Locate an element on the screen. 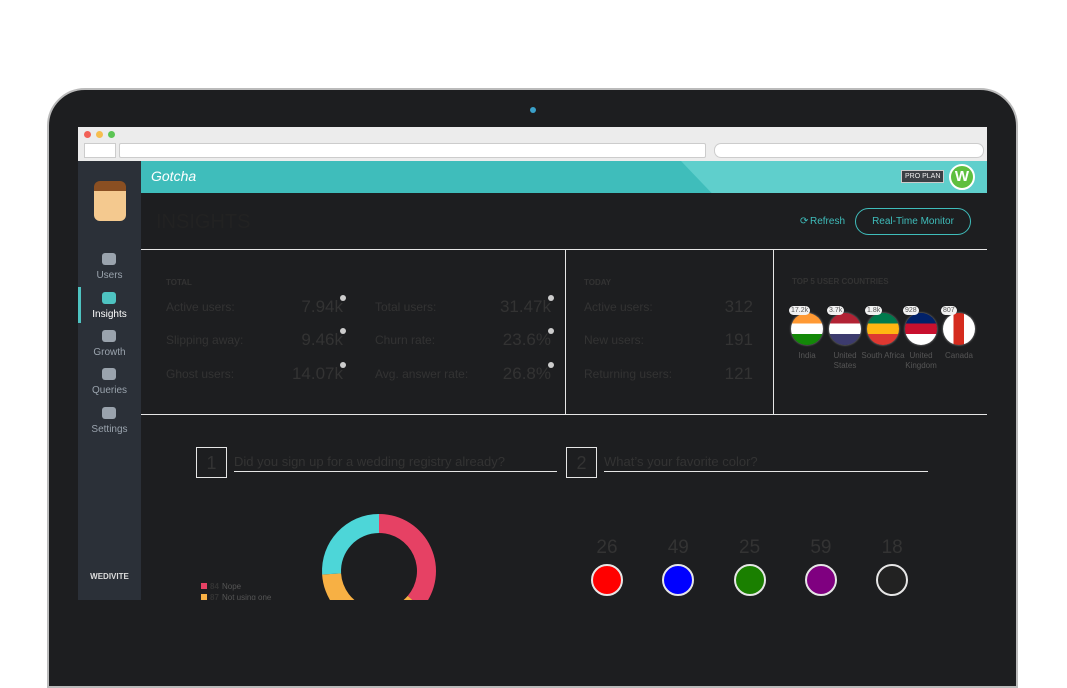 This screenshot has height=688, width=1067. nav-item: Growth is located at coordinates (109, 352).